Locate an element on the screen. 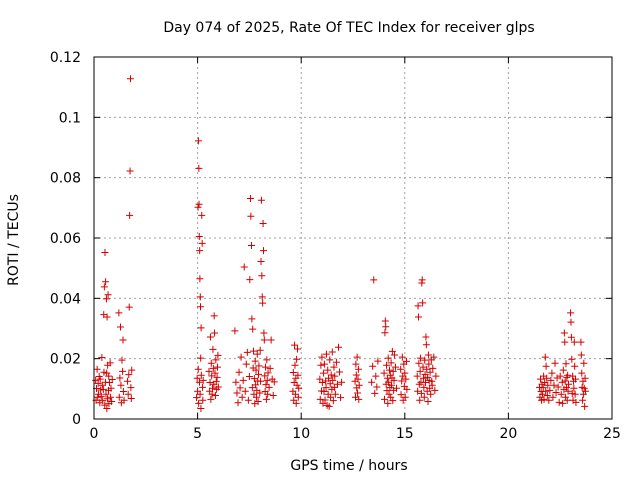 This screenshot has width=640, height=480. x-tick-label: 5 is located at coordinates (197, 434).